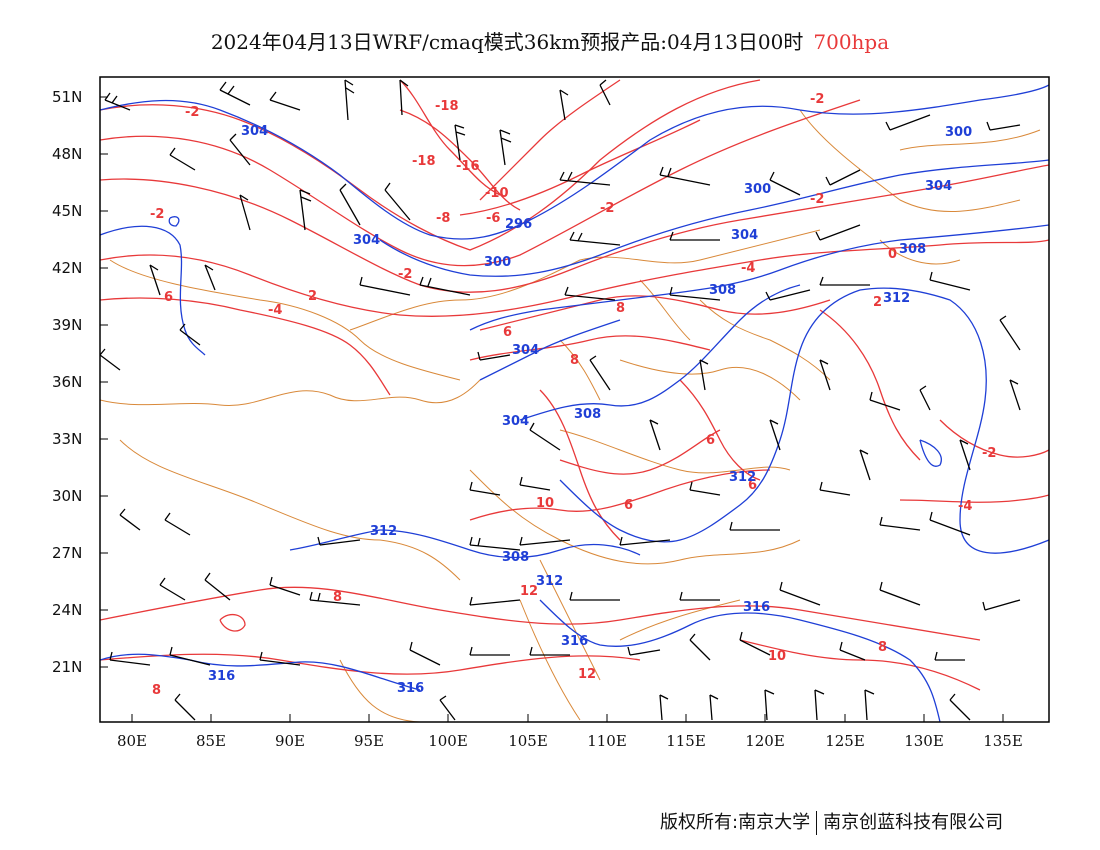 The height and width of the screenshot is (850, 1100). Describe the element at coordinates (1003, 741) in the screenshot. I see `lon-tick-label: 135E` at that location.